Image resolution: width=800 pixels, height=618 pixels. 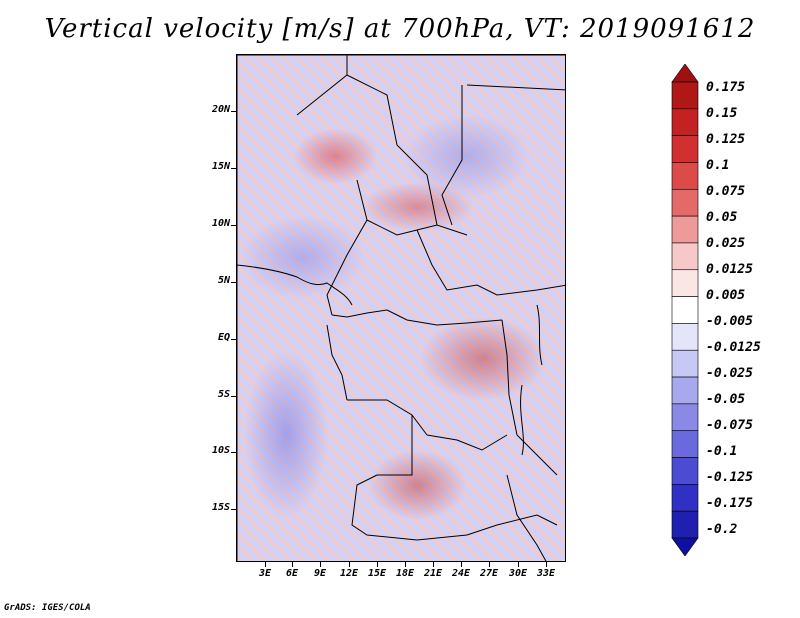 What do you see at coordinates (733, 347) in the screenshot?
I see `colorbar-label: -0.0125` at bounding box center [733, 347].